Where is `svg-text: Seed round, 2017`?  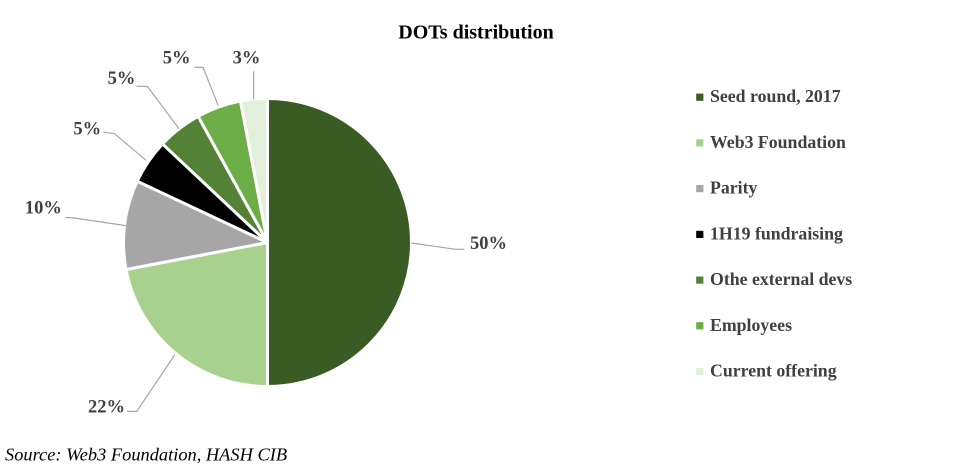
svg-text: Seed round, 2017 is located at coordinates (775, 96).